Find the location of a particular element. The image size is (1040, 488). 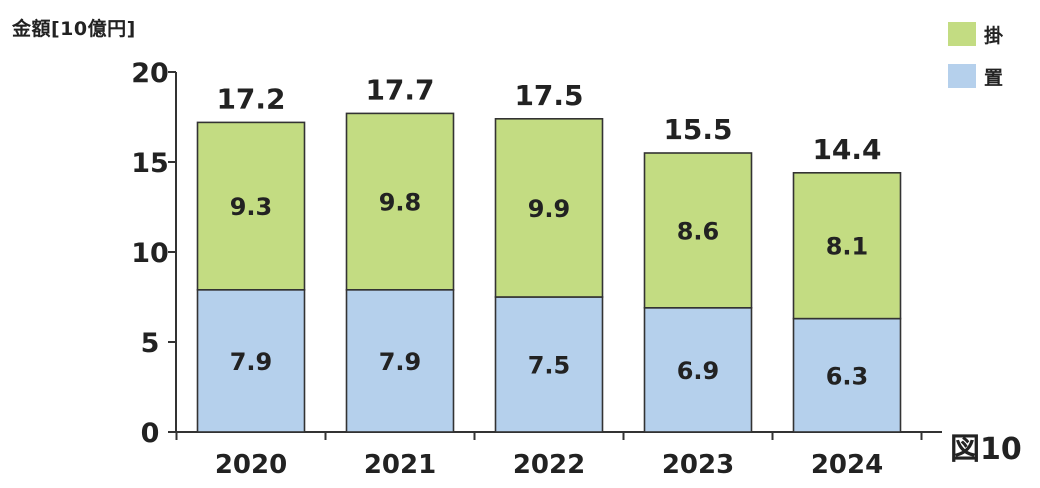

bar-oki-2020 is located at coordinates (251, 360).